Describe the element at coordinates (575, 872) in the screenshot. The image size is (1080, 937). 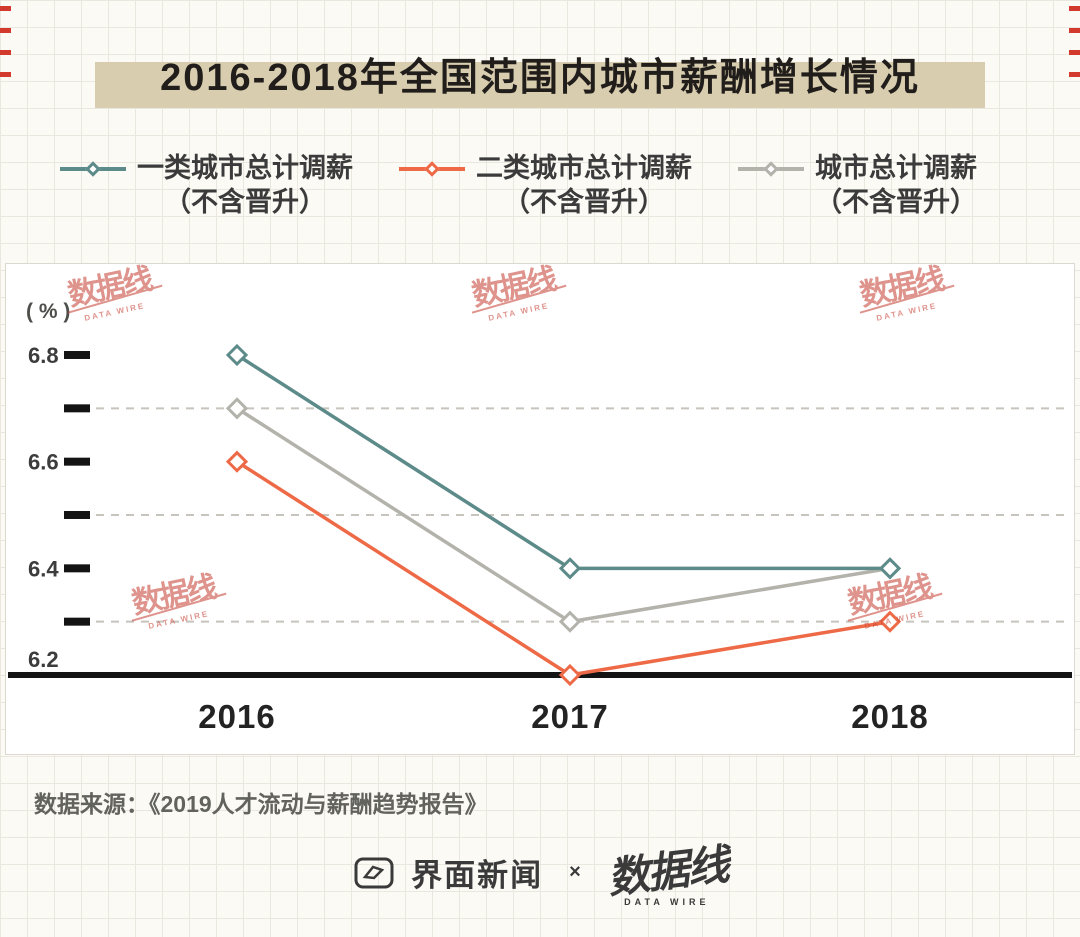
I see `multiply-sign: ×` at that location.